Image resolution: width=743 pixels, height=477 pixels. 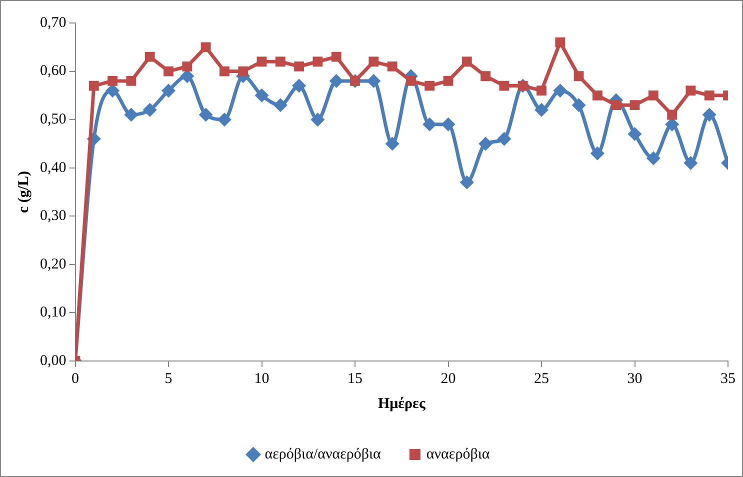 What do you see at coordinates (402, 404) in the screenshot?
I see `x-axis-title: Ημέρες` at bounding box center [402, 404].